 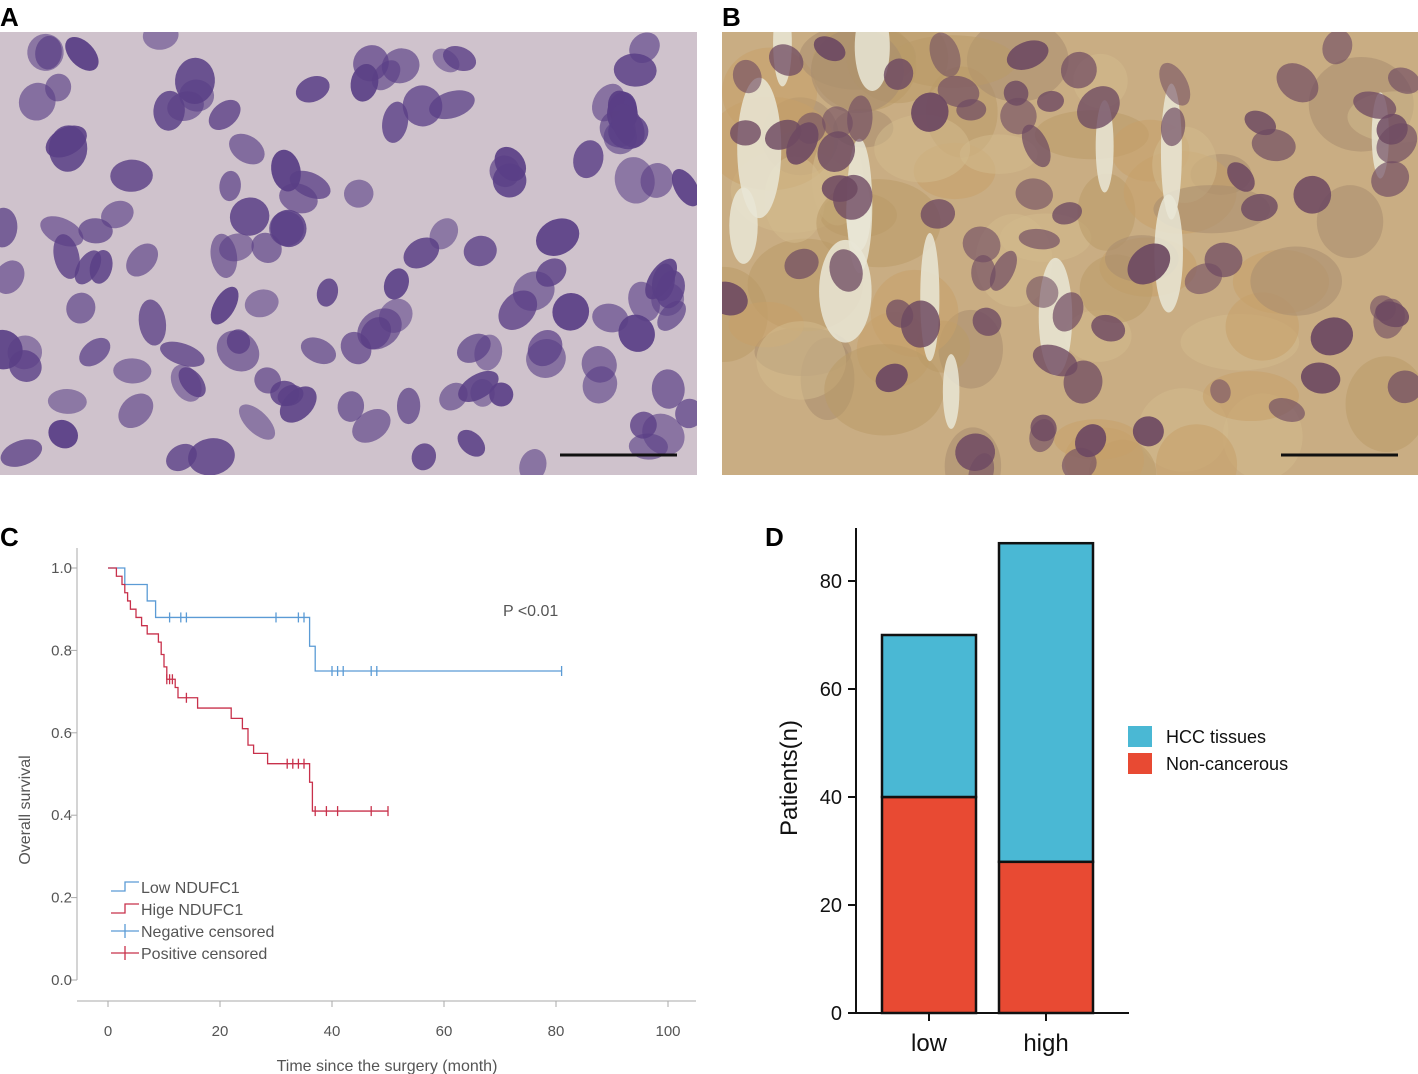 What do you see at coordinates (444, 1031) in the screenshot?
I see `x-tick-label: 60` at bounding box center [444, 1031].